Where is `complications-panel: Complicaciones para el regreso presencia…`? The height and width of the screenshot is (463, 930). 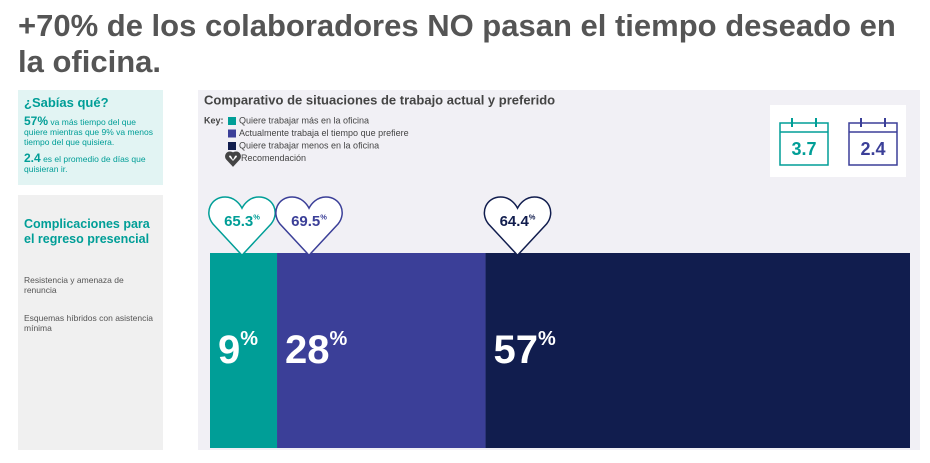 complications-panel: Complicaciones para el regreso presencia… is located at coordinates (90, 322).